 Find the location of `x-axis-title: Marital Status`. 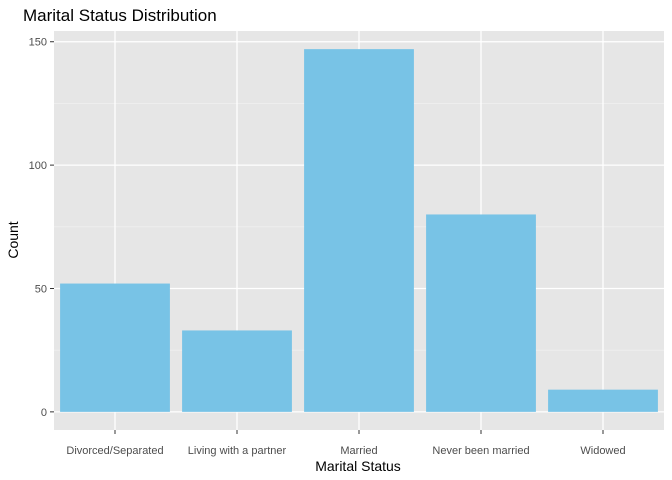

x-axis-title: Marital Status is located at coordinates (358, 466).